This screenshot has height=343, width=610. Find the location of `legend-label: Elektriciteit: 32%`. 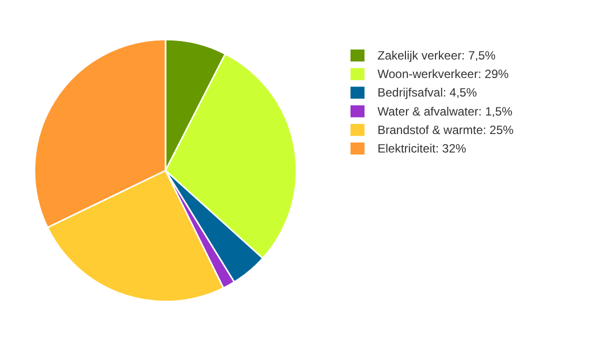

legend-label: Elektriciteit: 32% is located at coordinates (422, 149).